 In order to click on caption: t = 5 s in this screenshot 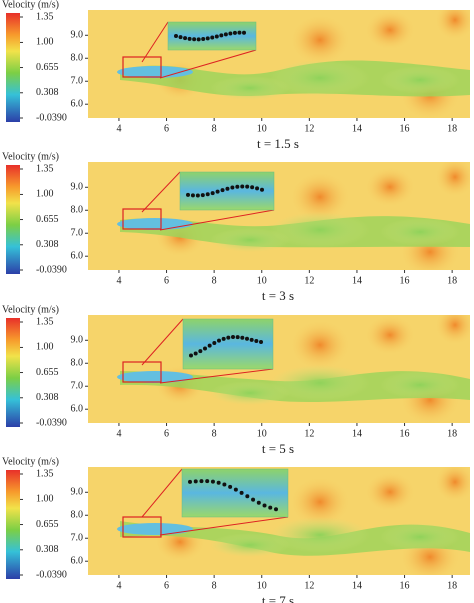, I will do `click(278, 448)`.